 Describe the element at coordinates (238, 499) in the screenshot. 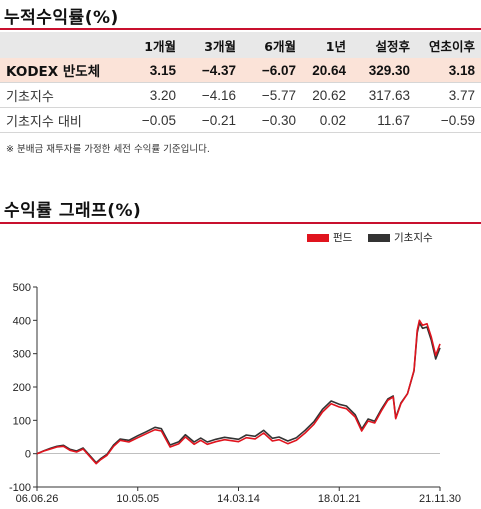

I see `x-tick-label: 14.03.14` at that location.